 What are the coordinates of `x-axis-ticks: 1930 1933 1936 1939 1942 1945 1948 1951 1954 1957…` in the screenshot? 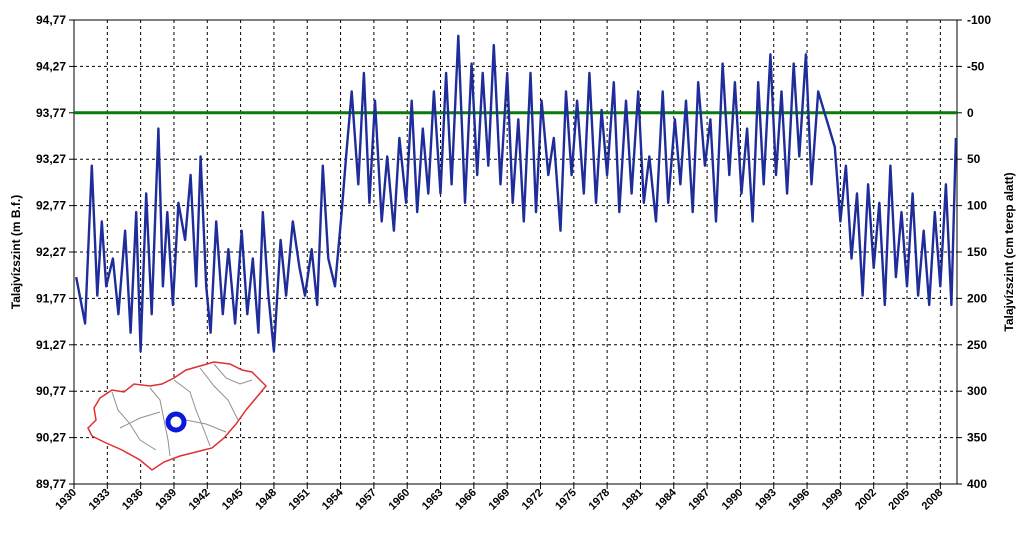 It's located at (499, 498).